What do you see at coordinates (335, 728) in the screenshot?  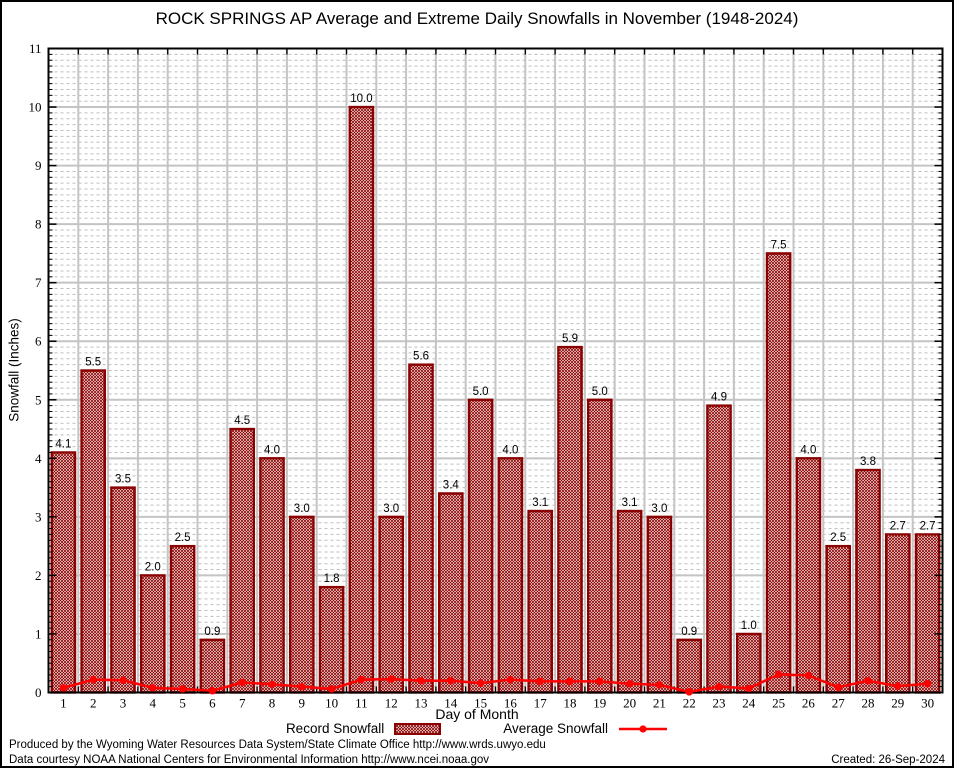 I see `legend-record-label: Record Snowfall` at bounding box center [335, 728].